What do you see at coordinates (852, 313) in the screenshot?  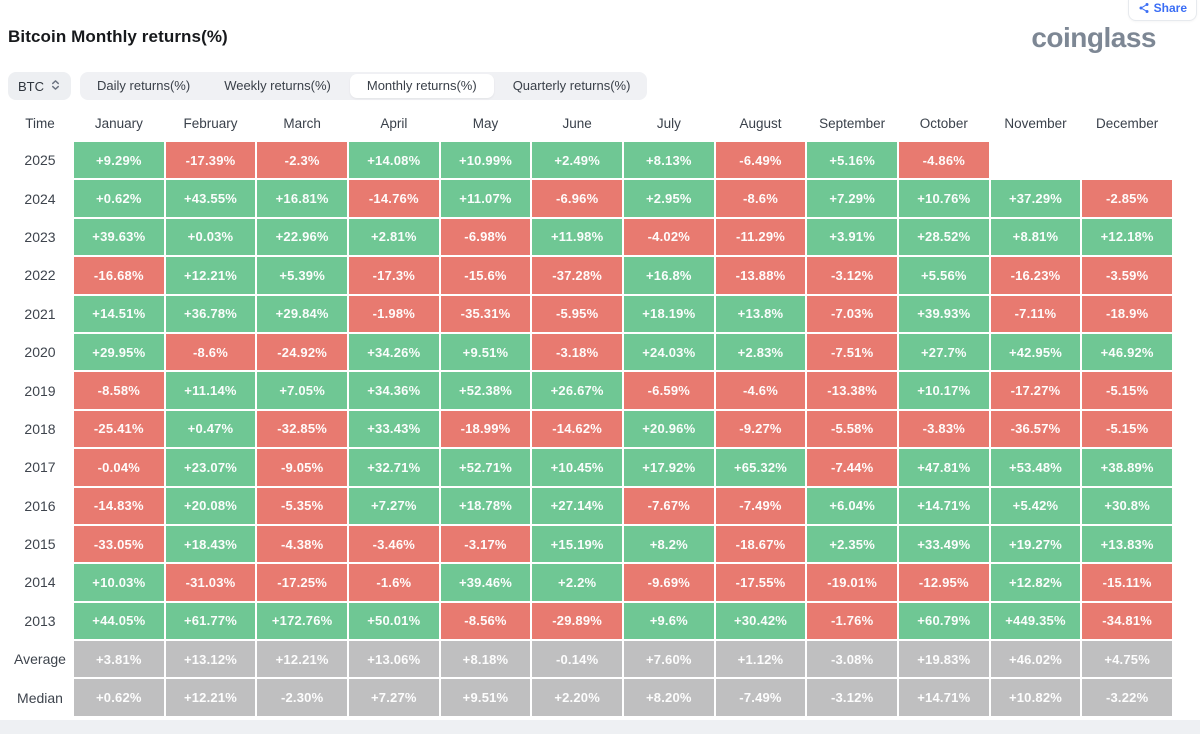 I see `return-cell: -7.03%` at bounding box center [852, 313].